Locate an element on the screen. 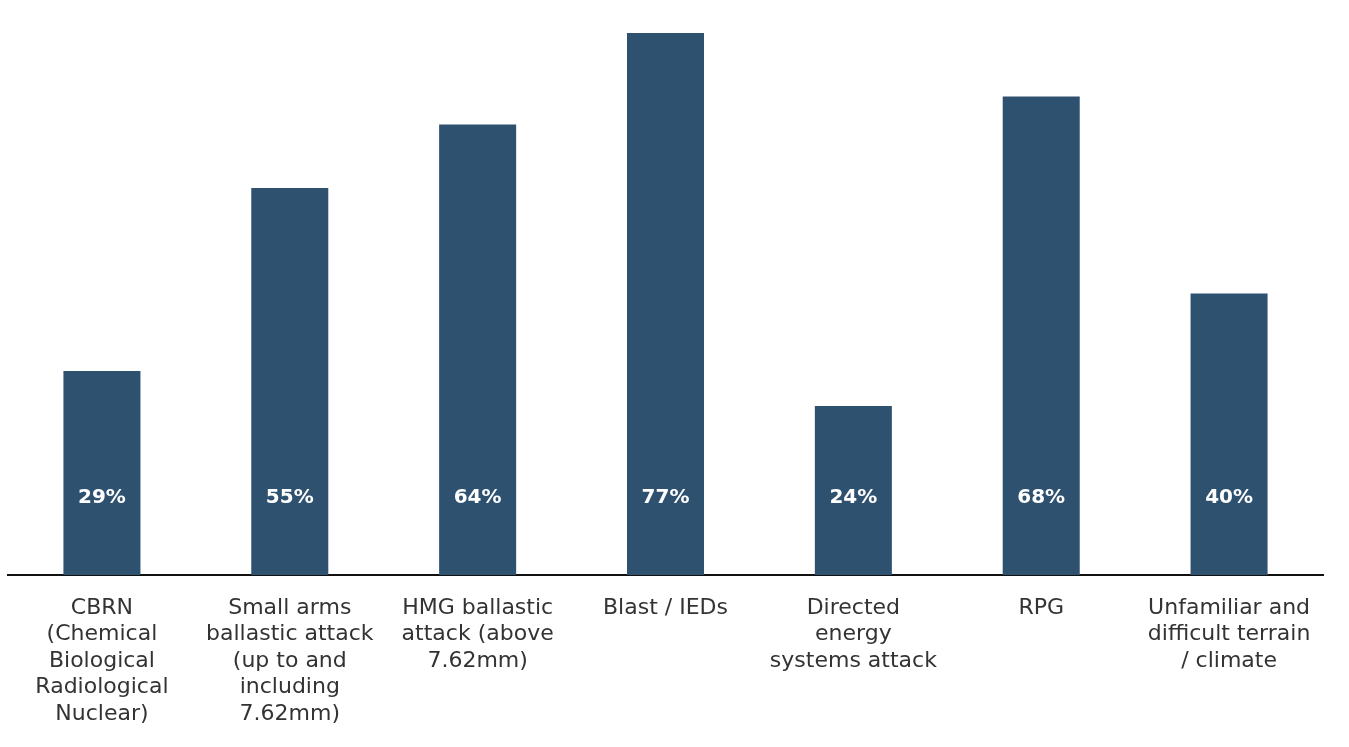 The width and height of the screenshot is (1349, 747). x-tick-label: Unfamiliar and difficult terrain / climate is located at coordinates (1229, 632).